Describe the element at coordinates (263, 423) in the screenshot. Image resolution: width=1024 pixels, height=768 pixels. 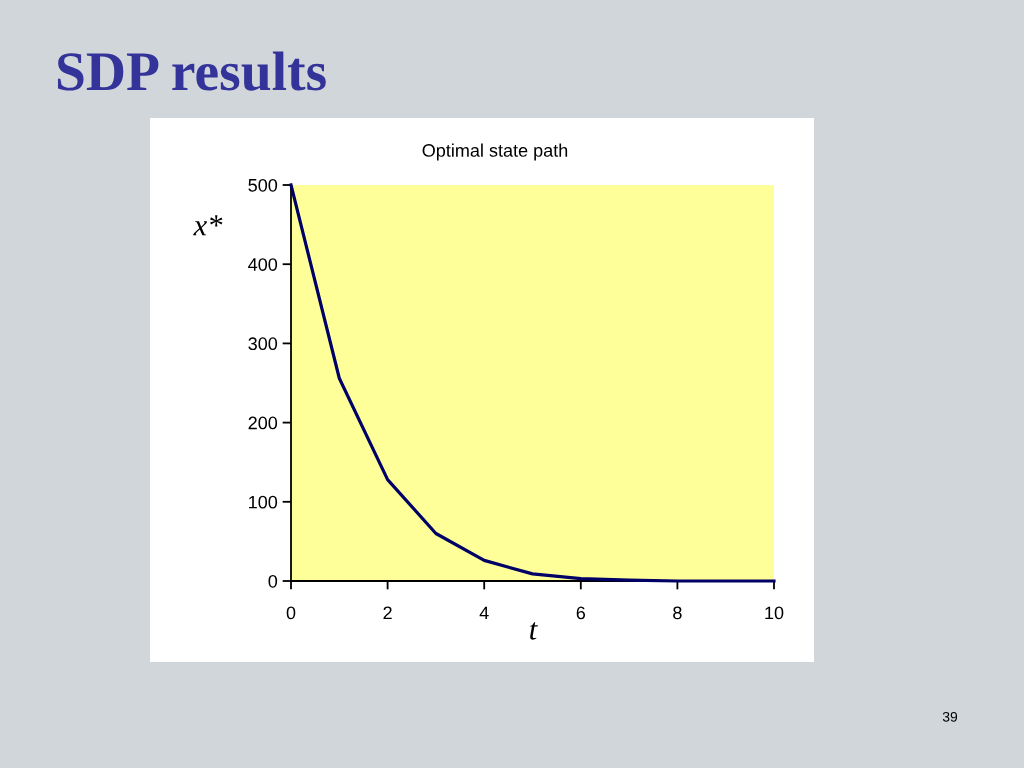
I see `y-tick-label: 200` at that location.